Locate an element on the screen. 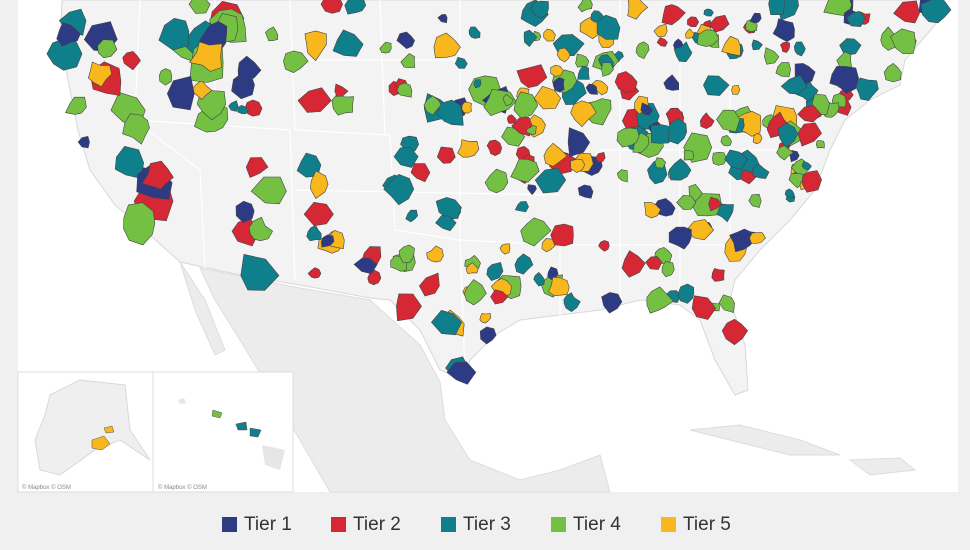  legend-swatch is located at coordinates (558, 524).